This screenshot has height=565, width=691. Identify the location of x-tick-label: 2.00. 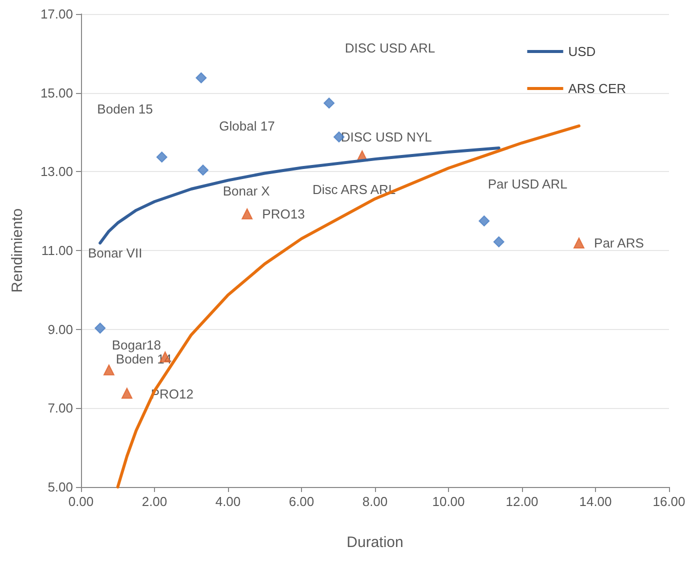
(155, 501).